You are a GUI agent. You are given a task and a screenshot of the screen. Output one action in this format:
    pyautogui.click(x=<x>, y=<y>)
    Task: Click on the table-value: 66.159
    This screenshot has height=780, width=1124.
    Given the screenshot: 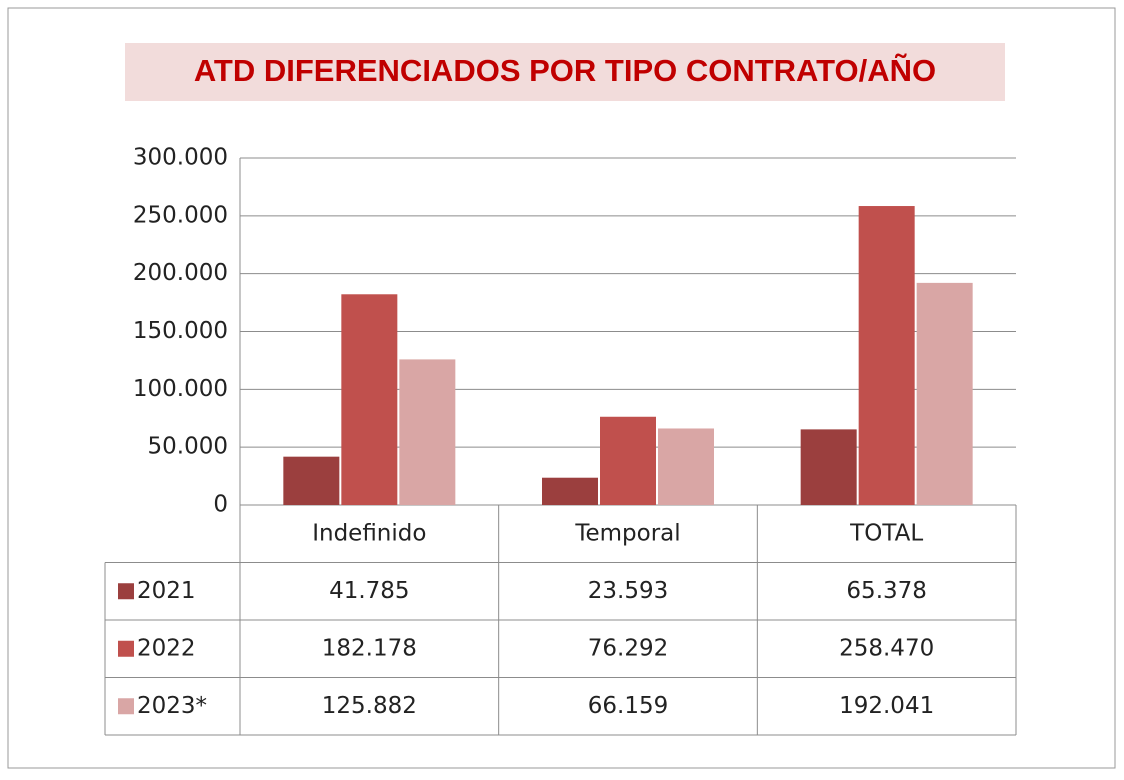 What is the action you would take?
    pyautogui.click(x=628, y=706)
    